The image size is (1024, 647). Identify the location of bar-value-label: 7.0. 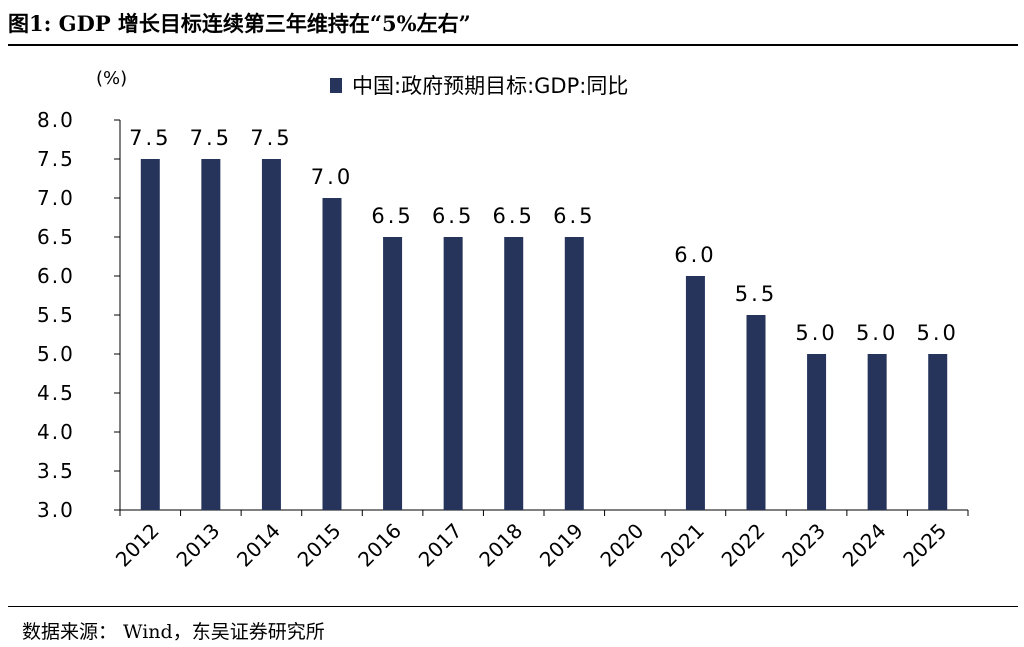
(332, 177).